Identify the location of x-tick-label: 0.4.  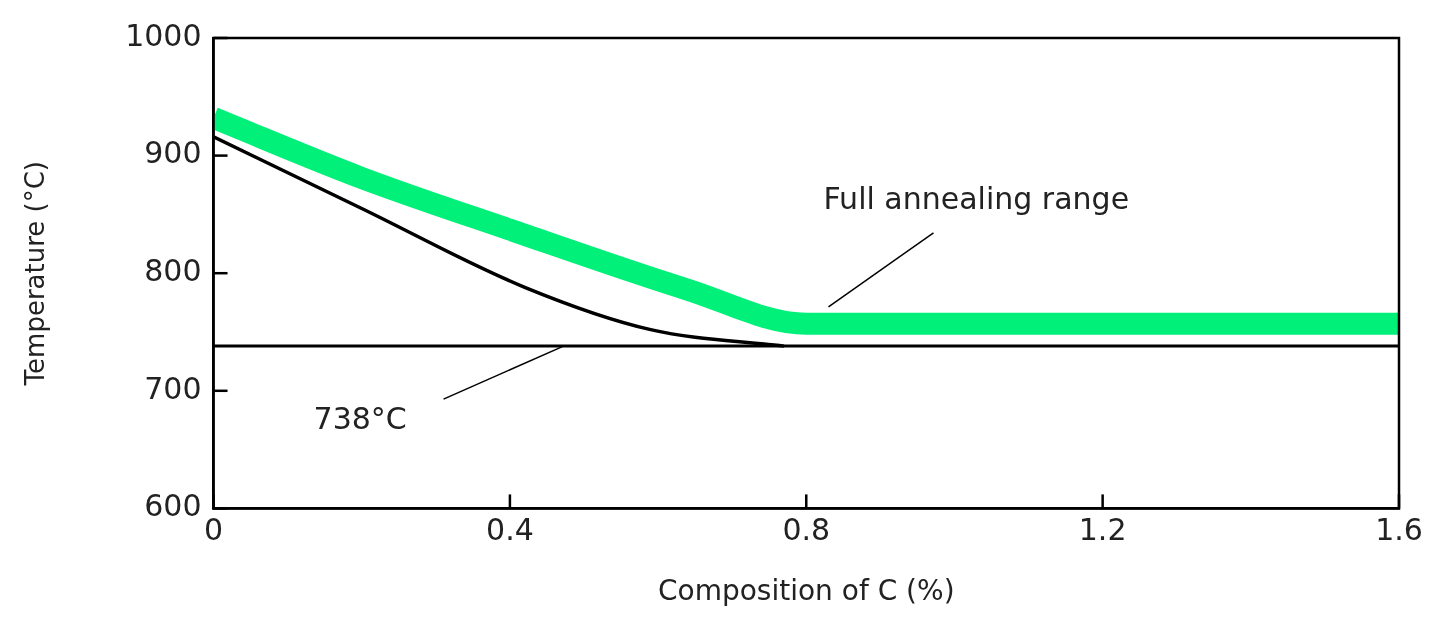
(510, 530).